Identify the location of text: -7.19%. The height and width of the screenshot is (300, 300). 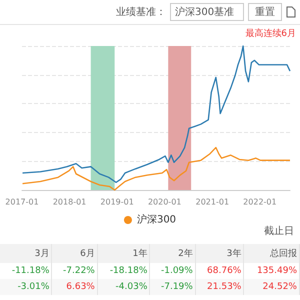
(173, 287).